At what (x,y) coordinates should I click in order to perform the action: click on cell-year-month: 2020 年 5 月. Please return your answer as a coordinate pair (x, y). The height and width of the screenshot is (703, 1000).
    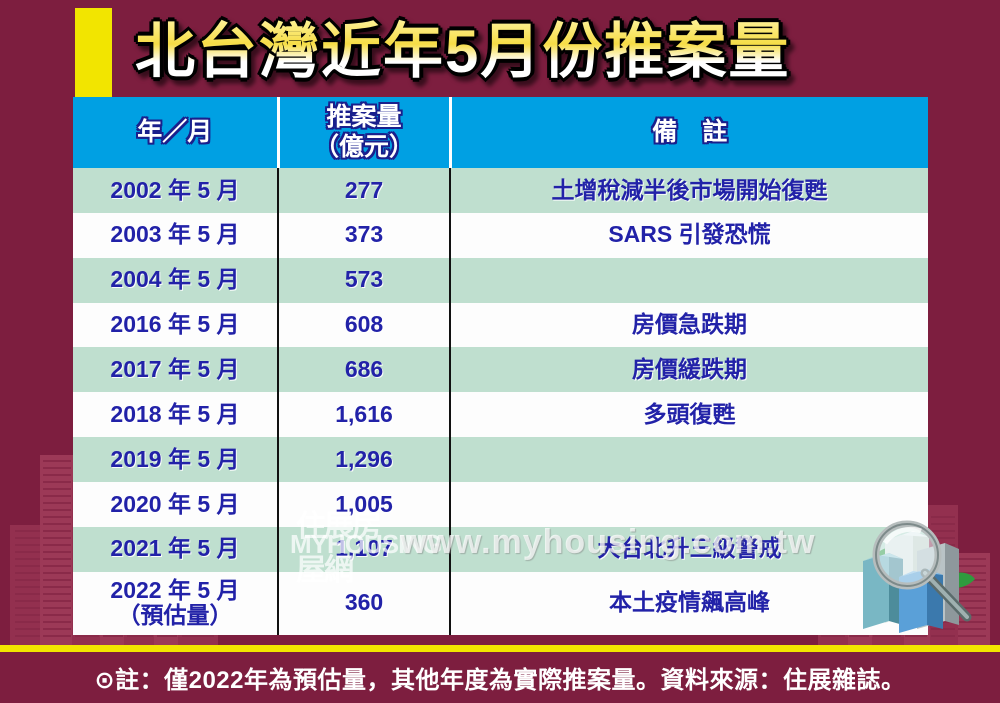
    Looking at the image, I should click on (176, 504).